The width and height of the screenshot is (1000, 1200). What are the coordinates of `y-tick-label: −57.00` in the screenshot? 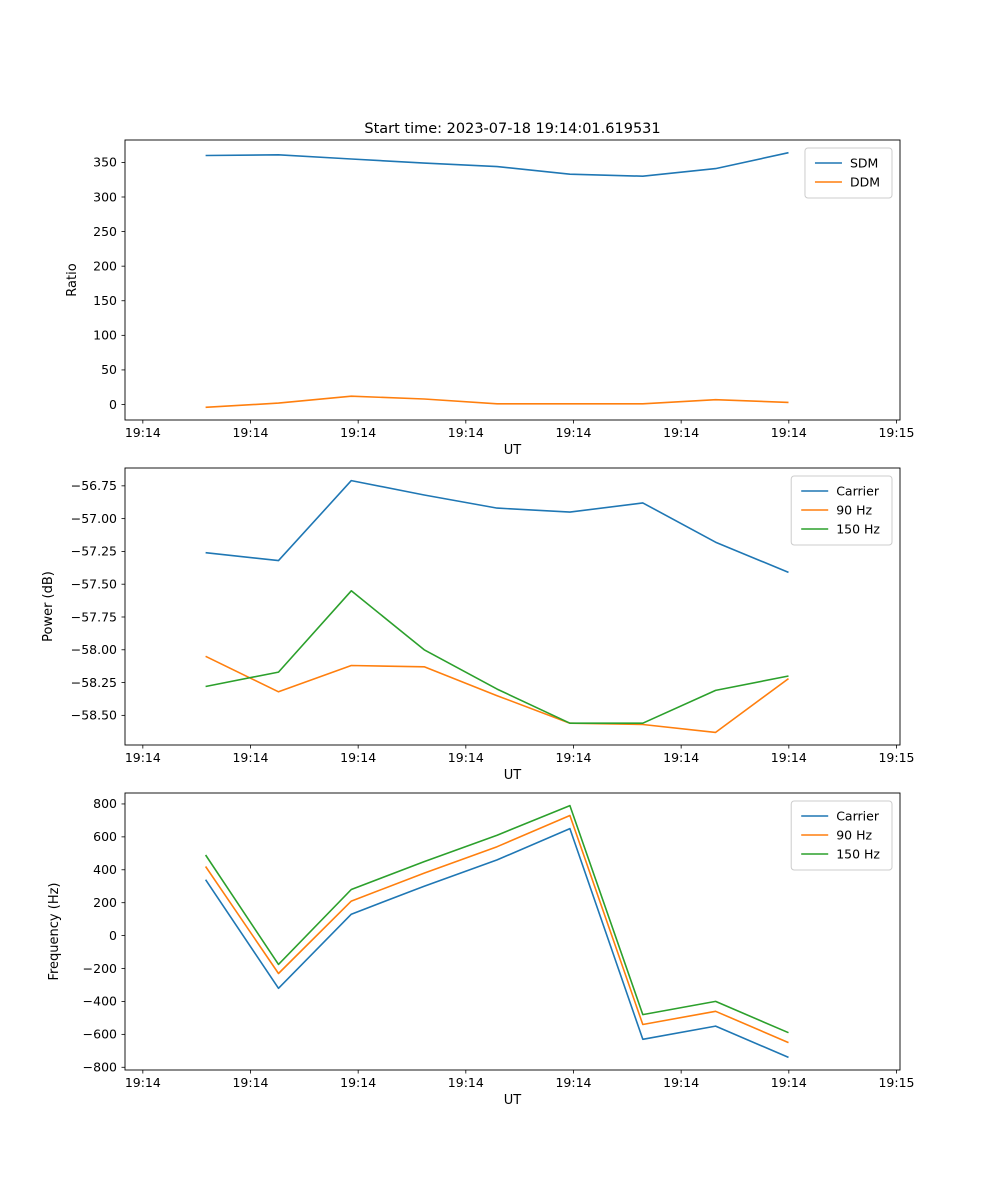 It's located at (94, 518).